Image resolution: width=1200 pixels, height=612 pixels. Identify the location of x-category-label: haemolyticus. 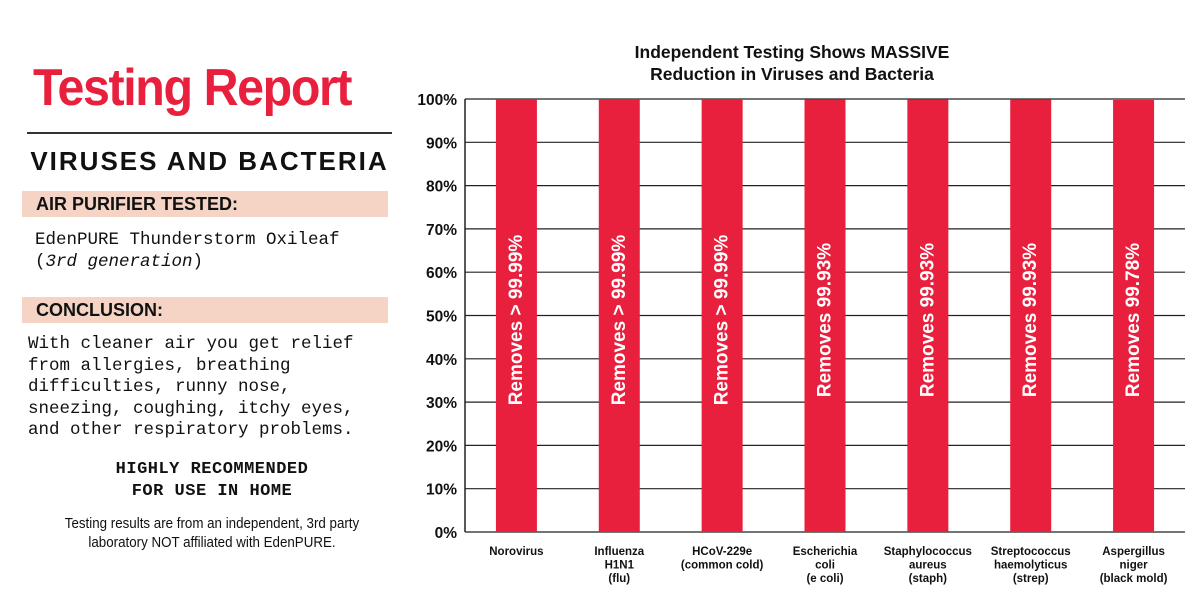
(1031, 566).